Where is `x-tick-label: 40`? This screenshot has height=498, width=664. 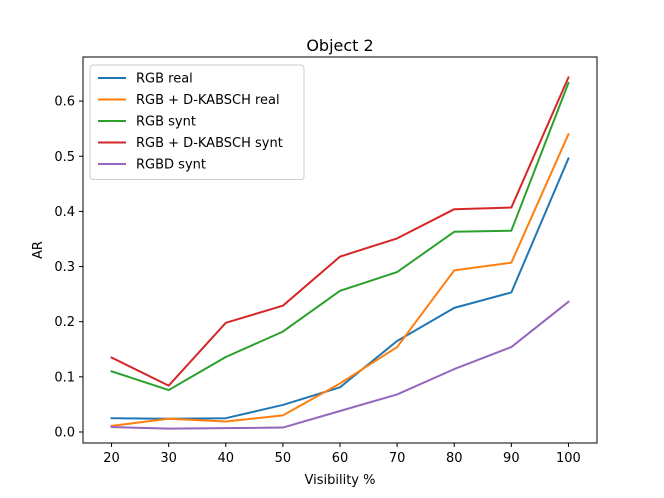
x-tick-label: 40 is located at coordinates (226, 458).